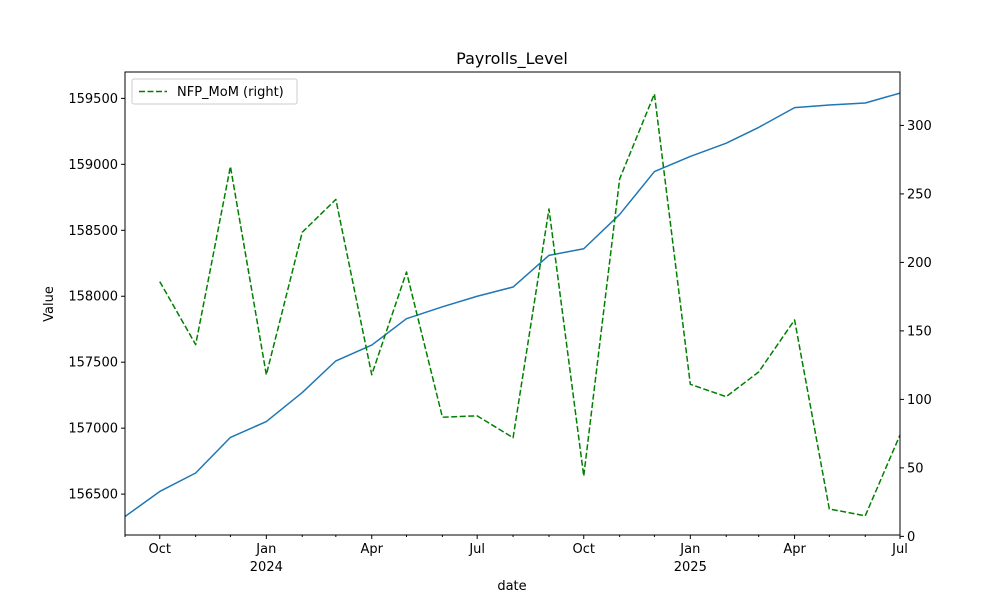 The width and height of the screenshot is (1000, 600). I want to click on x-axis: Oct Jan 2024 Apr Jul Oct Jan 2025 Apr Jul, so click(516, 555).